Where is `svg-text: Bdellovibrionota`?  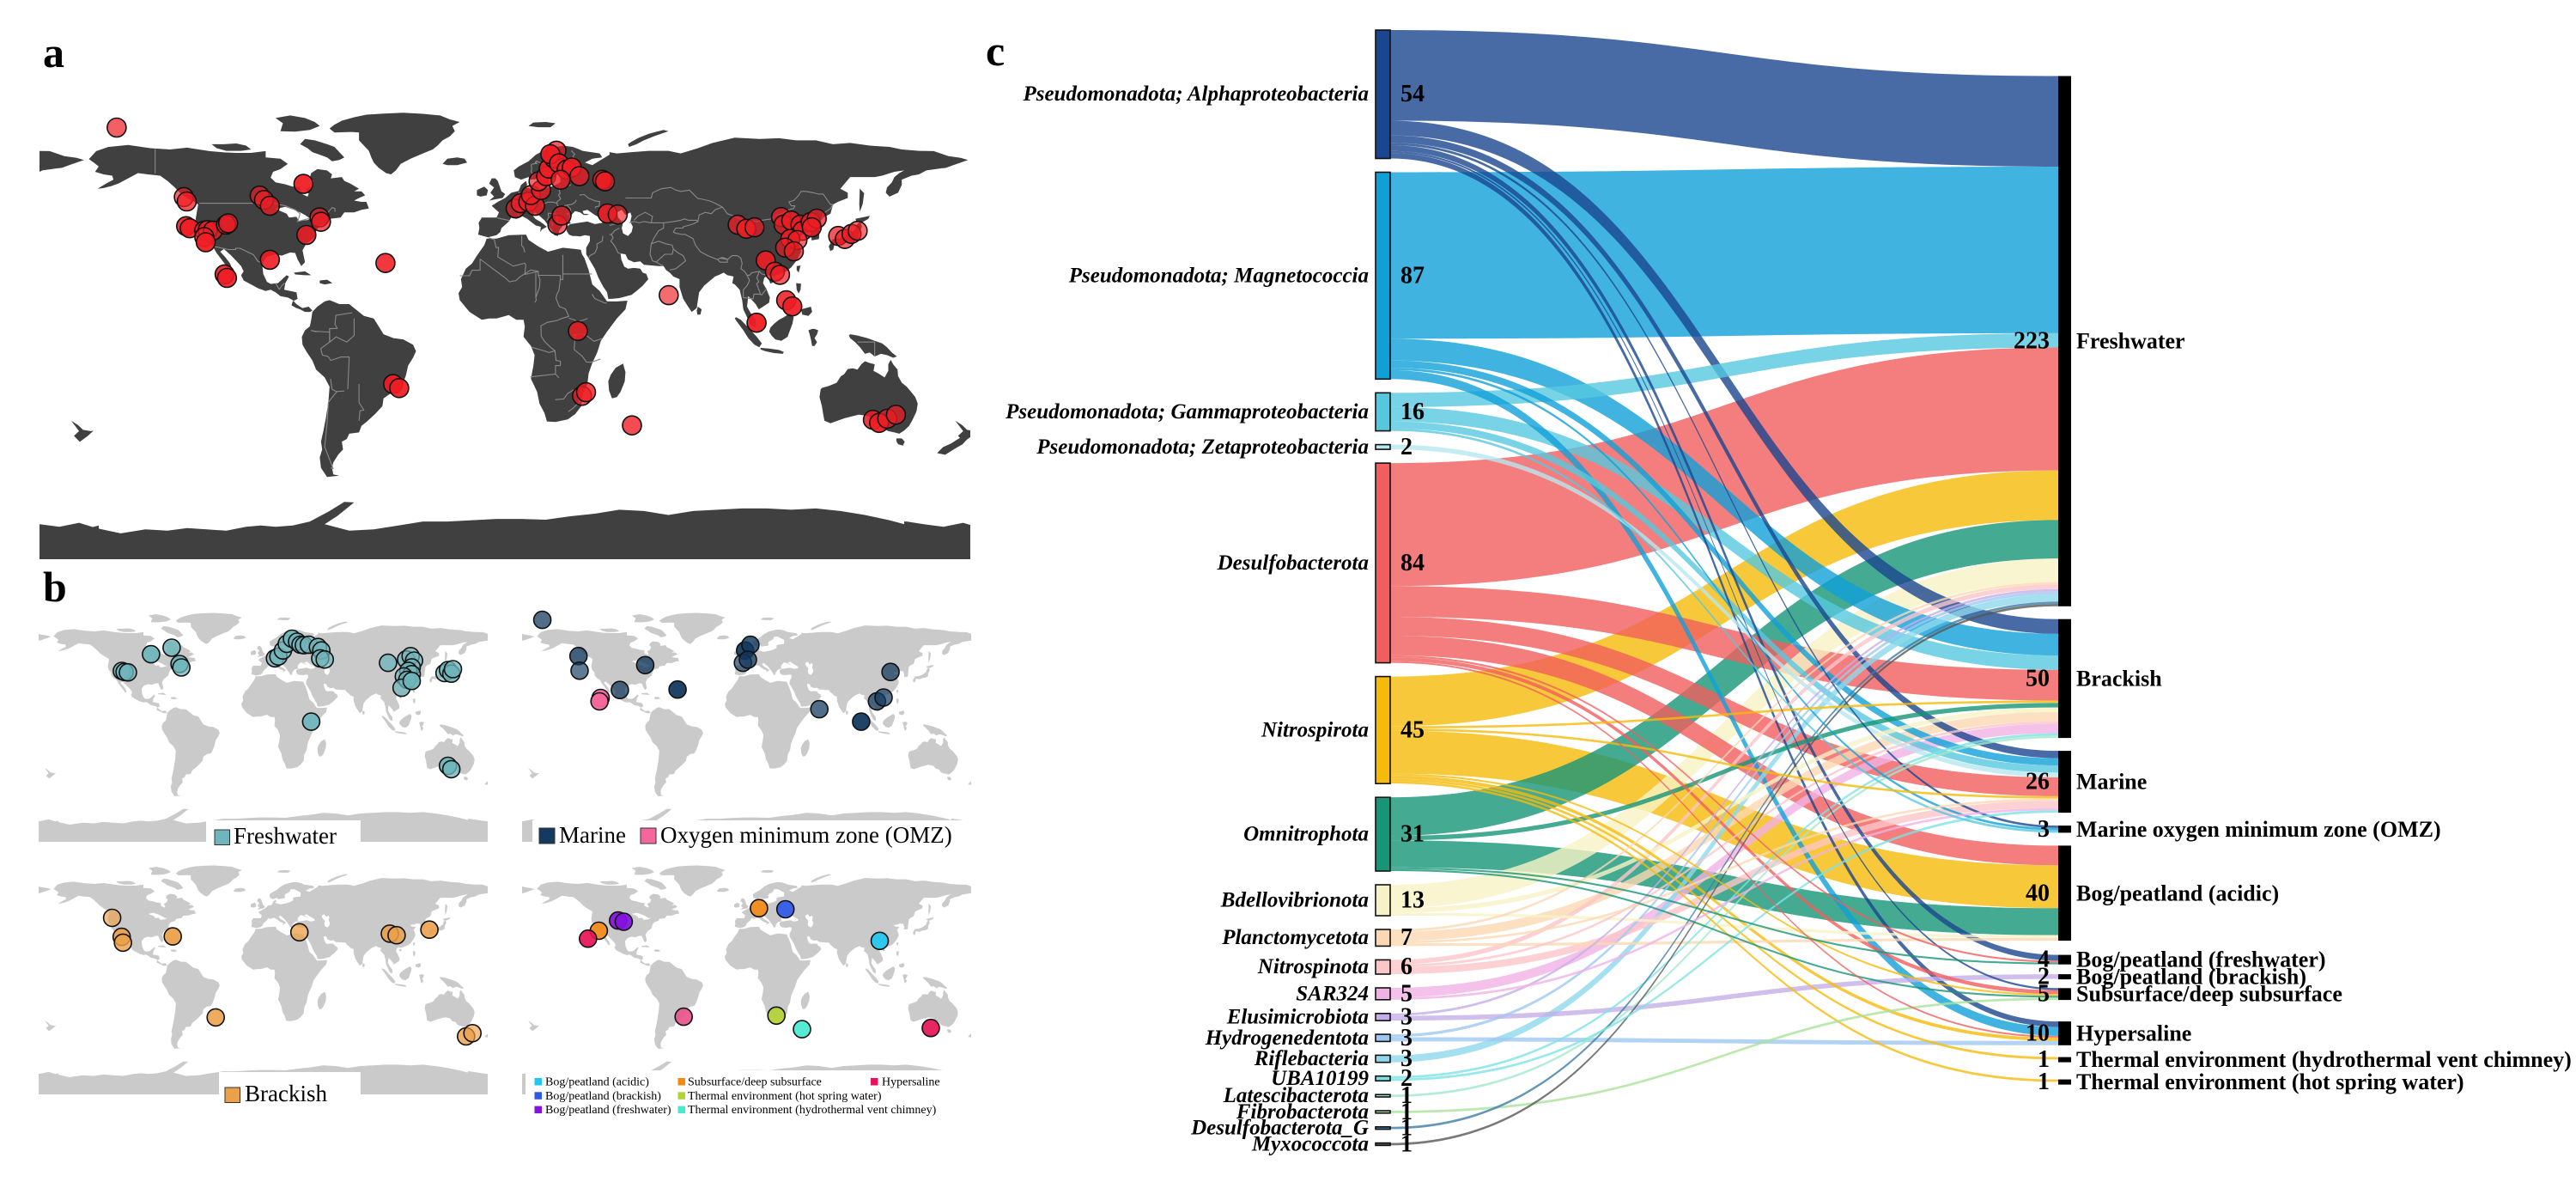
svg-text: Bdellovibrionota is located at coordinates (1294, 900).